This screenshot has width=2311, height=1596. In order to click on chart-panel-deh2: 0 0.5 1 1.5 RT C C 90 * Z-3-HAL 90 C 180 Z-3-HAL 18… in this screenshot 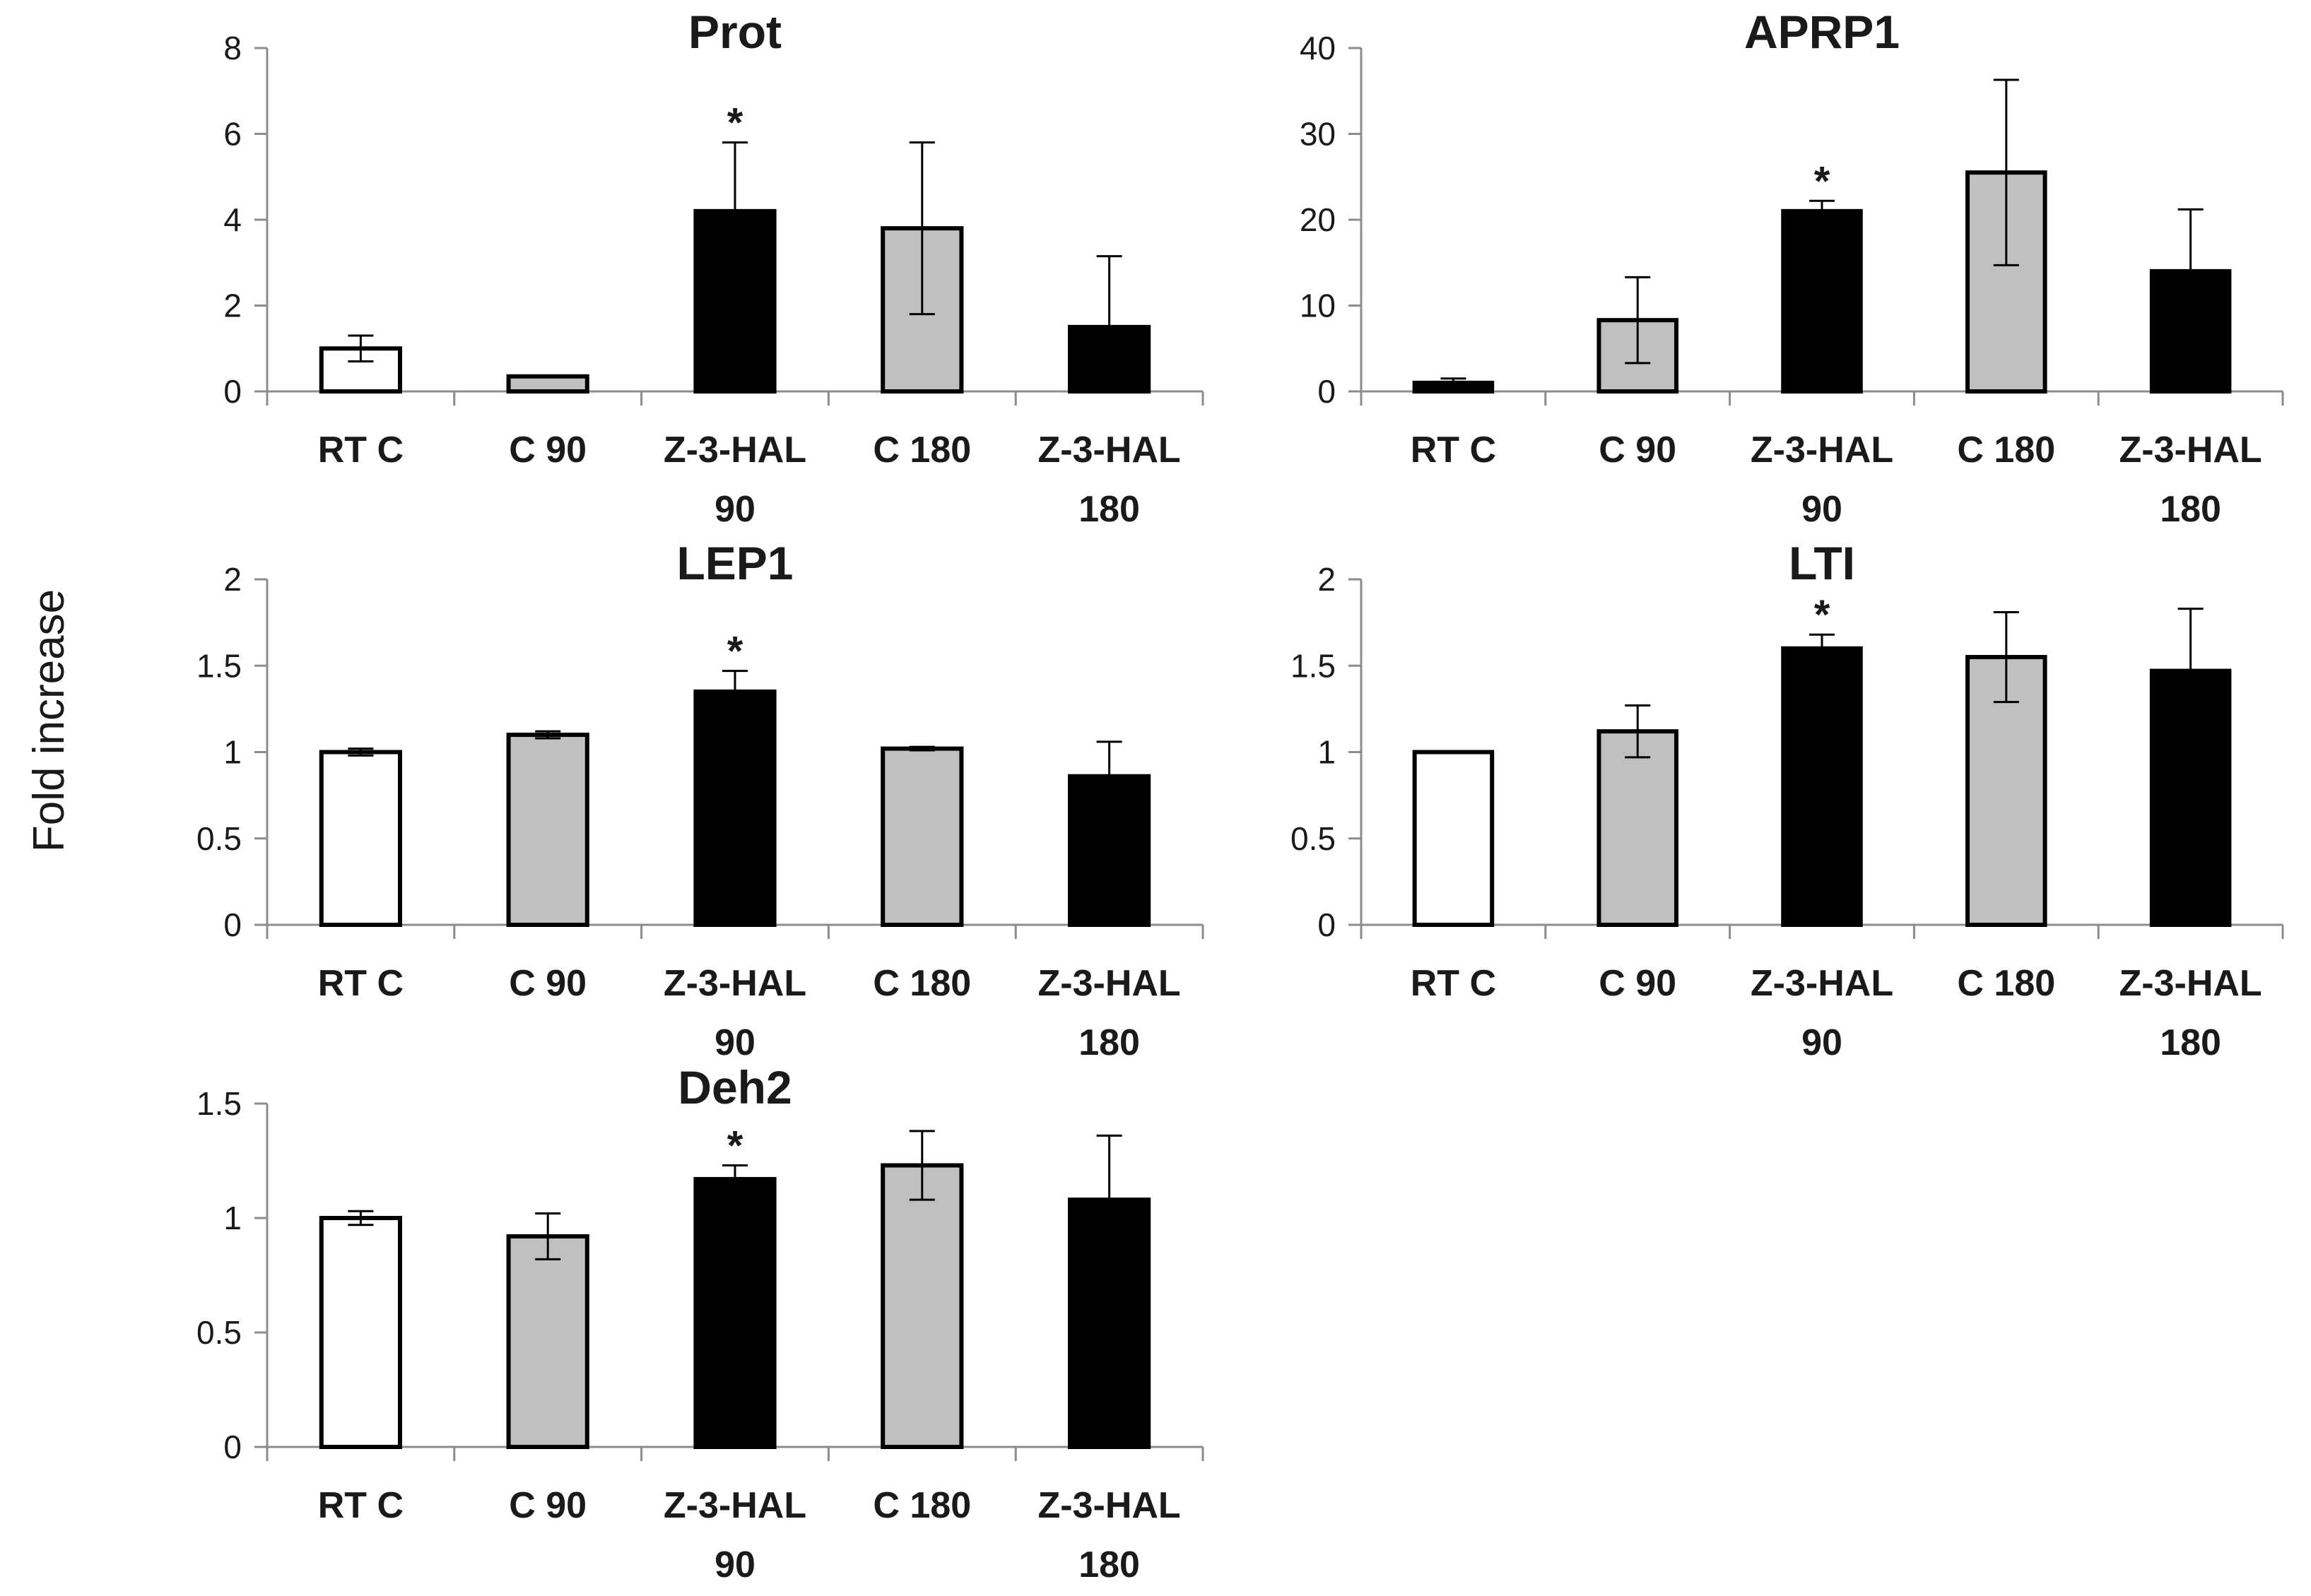, I will do `click(700, 1323)`.